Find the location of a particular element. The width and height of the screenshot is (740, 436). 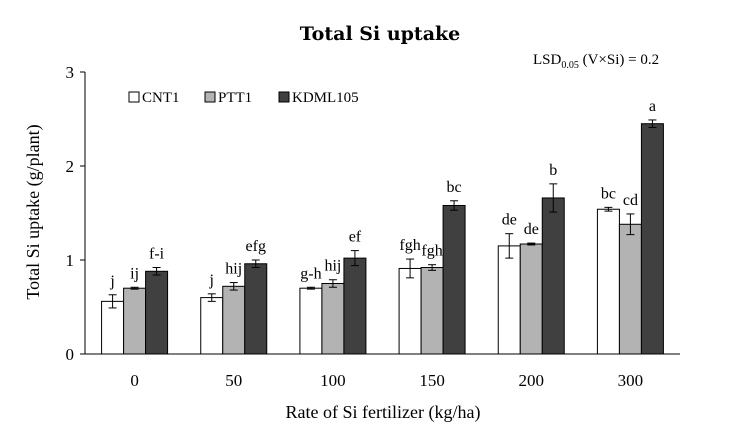

lsd-annotation: LSD0.05 (V×Si) = 0.2 is located at coordinates (596, 61).